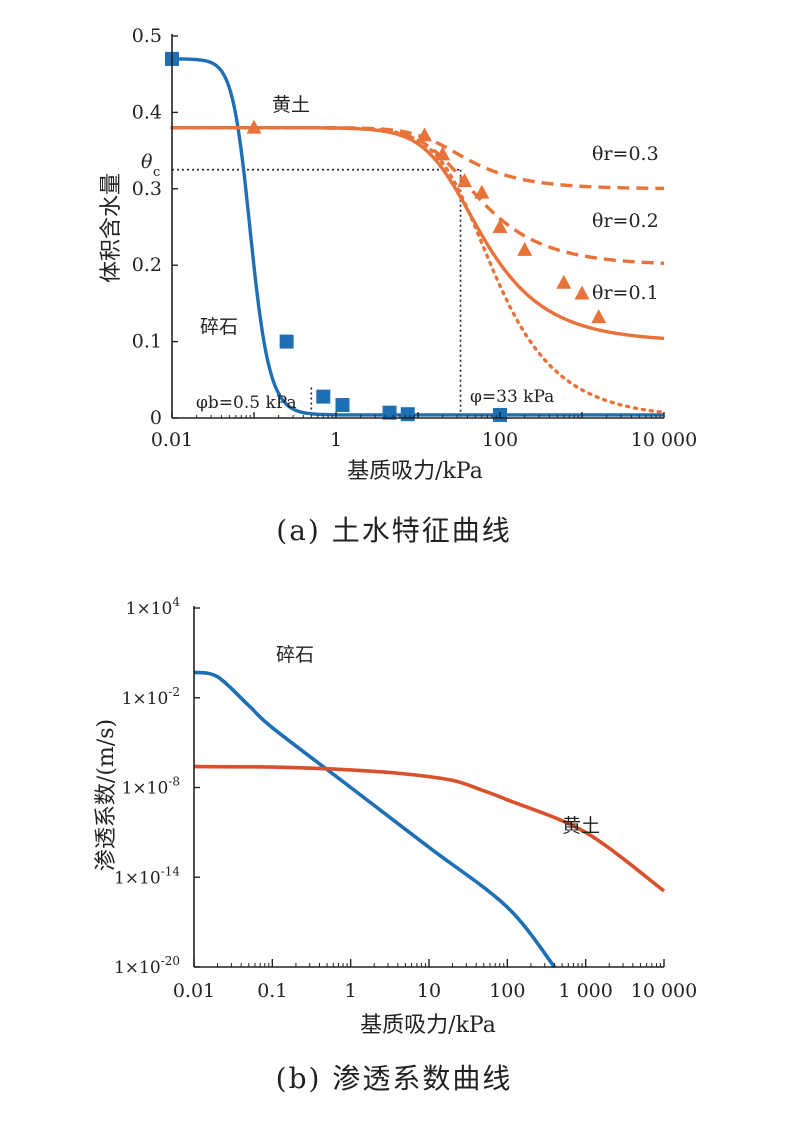  I want to click on chart-b-x-tick-label: 1, so click(351, 991).